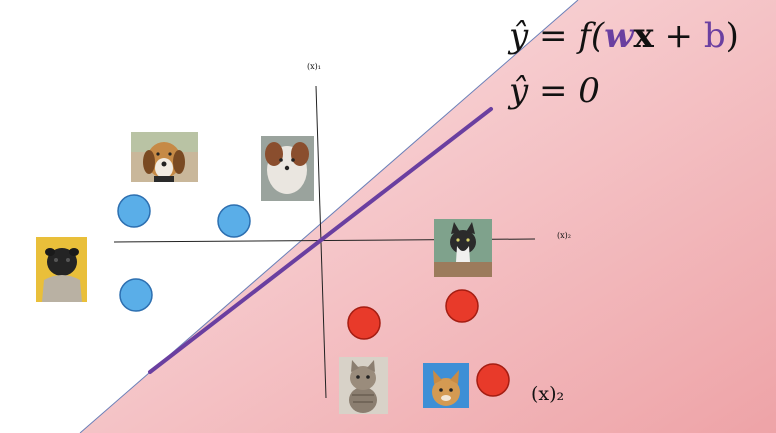 Image resolution: width=776 pixels, height=433 pixels. Describe the element at coordinates (314, 66) in the screenshot. I see `vertical-axis-label: (x)₁` at that location.